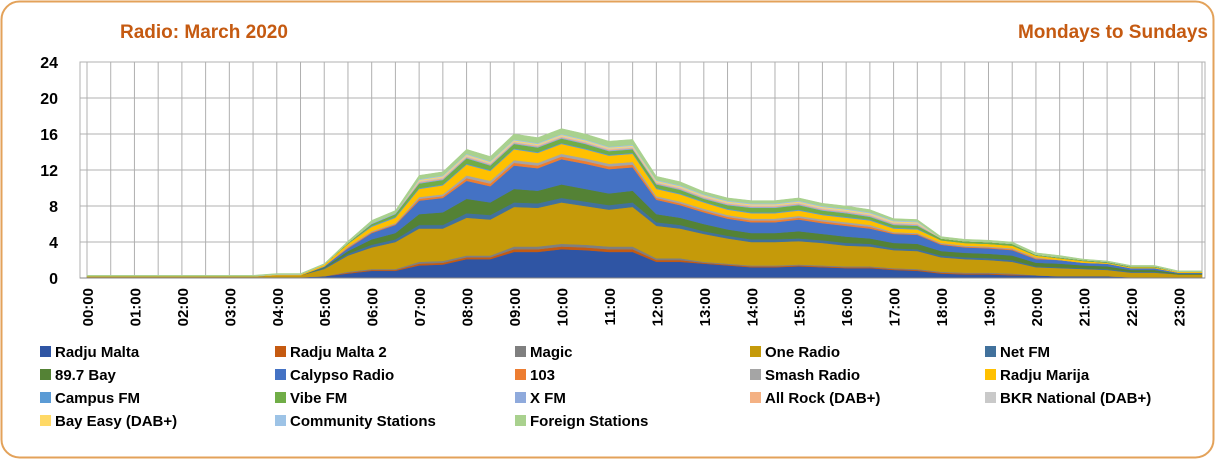 Image resolution: width=1215 pixels, height=459 pixels. What do you see at coordinates (610, 307) in the screenshot?
I see `x-tick-label: 11:00` at bounding box center [610, 307].